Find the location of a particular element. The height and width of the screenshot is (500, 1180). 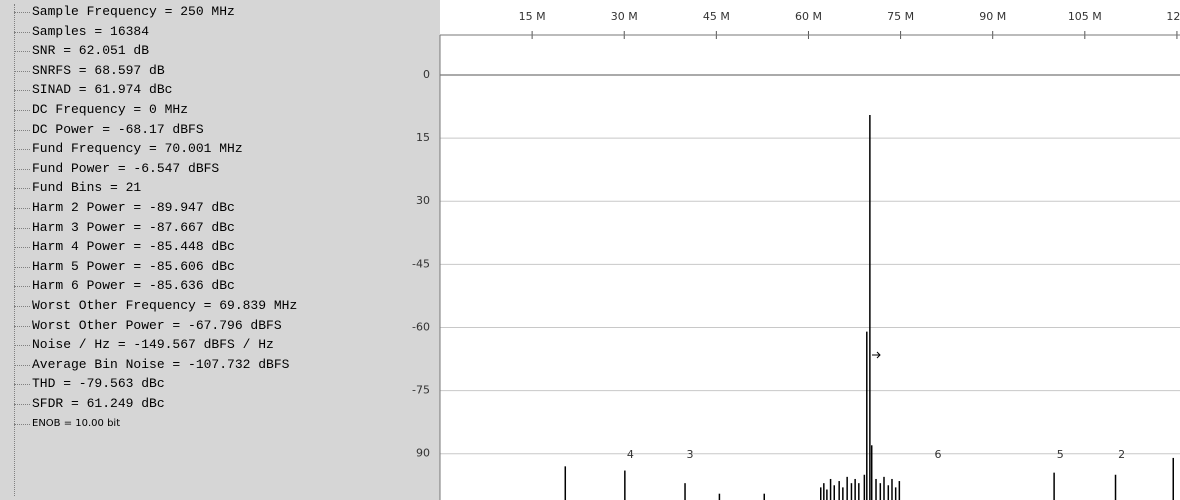

y-tick-label: -75 is located at coordinates (421, 390).